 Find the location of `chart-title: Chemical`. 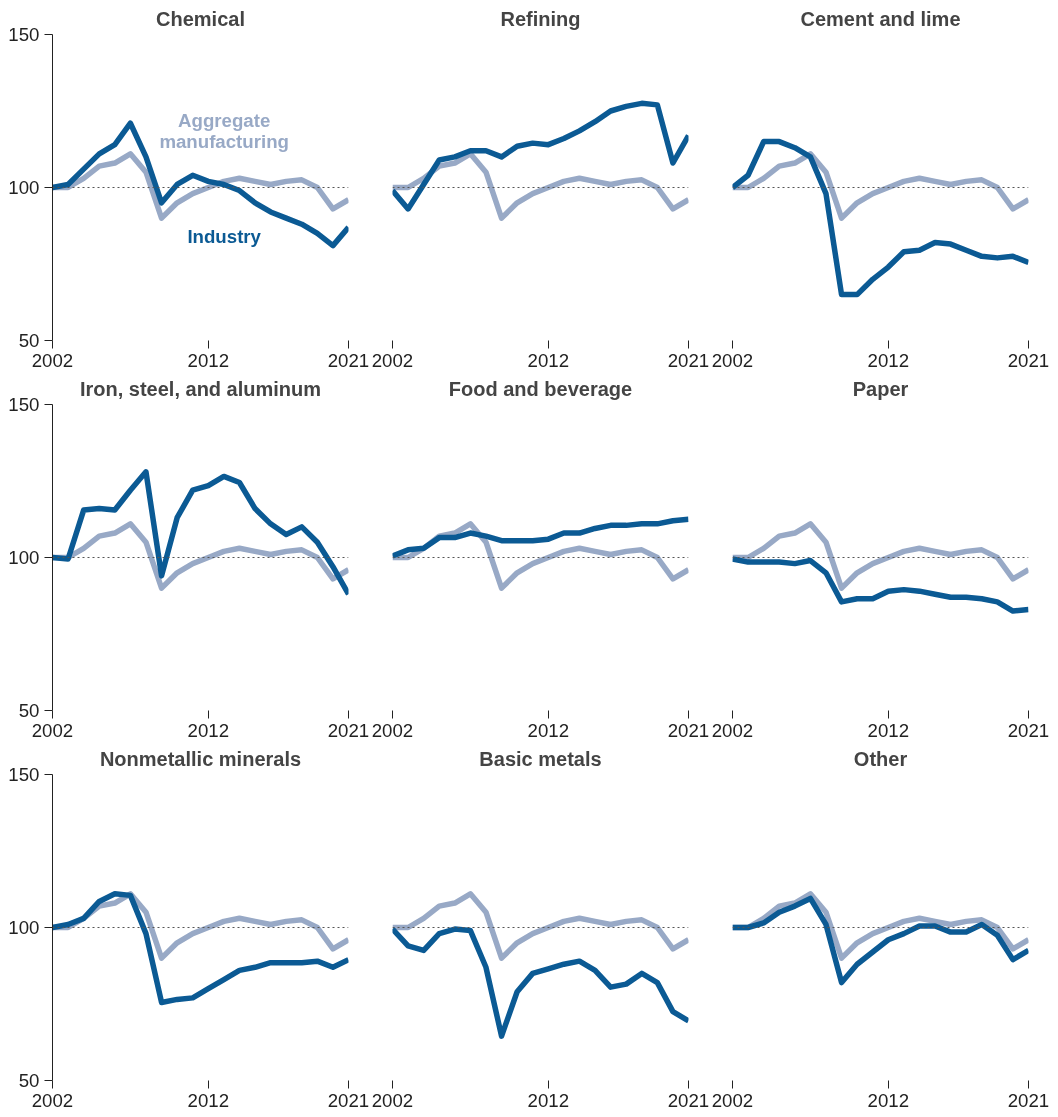

chart-title: Chemical is located at coordinates (200, 18).